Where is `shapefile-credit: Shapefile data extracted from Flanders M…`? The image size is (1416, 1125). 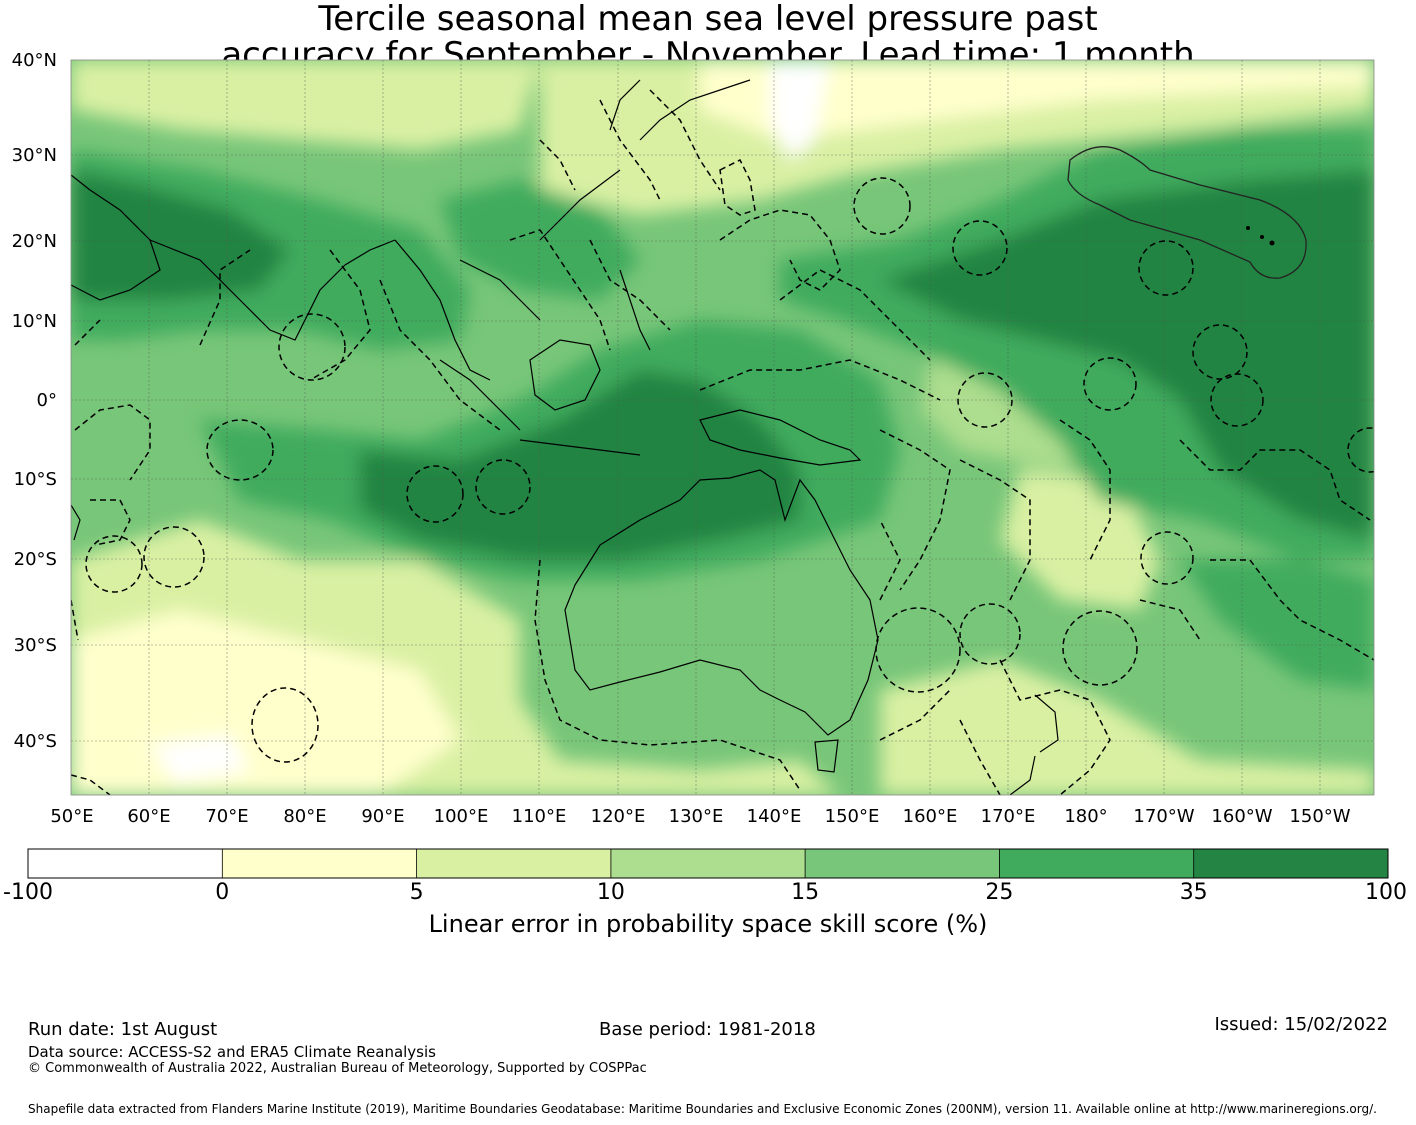 shapefile-credit: Shapefile data extracted from Flanders M… is located at coordinates (702, 1109).